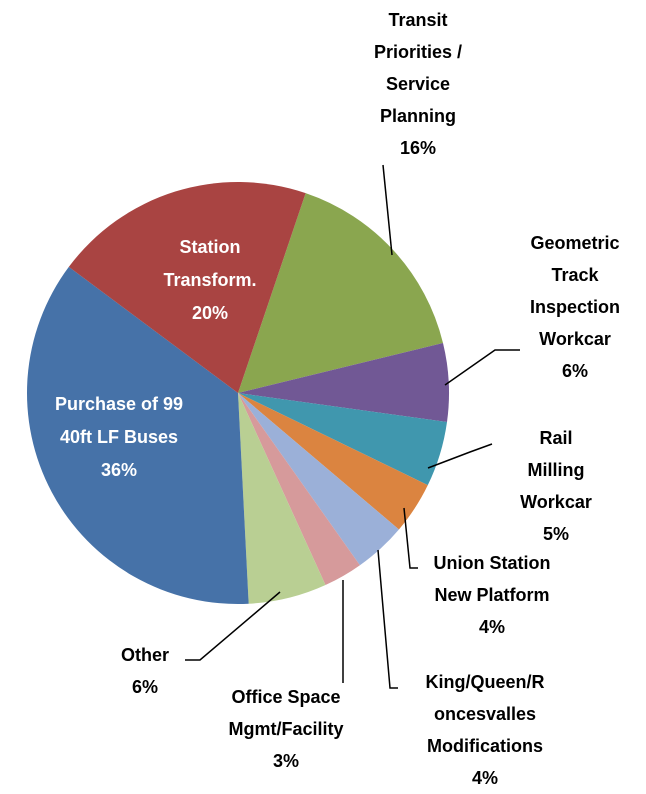 The width and height of the screenshot is (646, 794). I want to click on category-label: Union Station New Platform, so click(492, 579).